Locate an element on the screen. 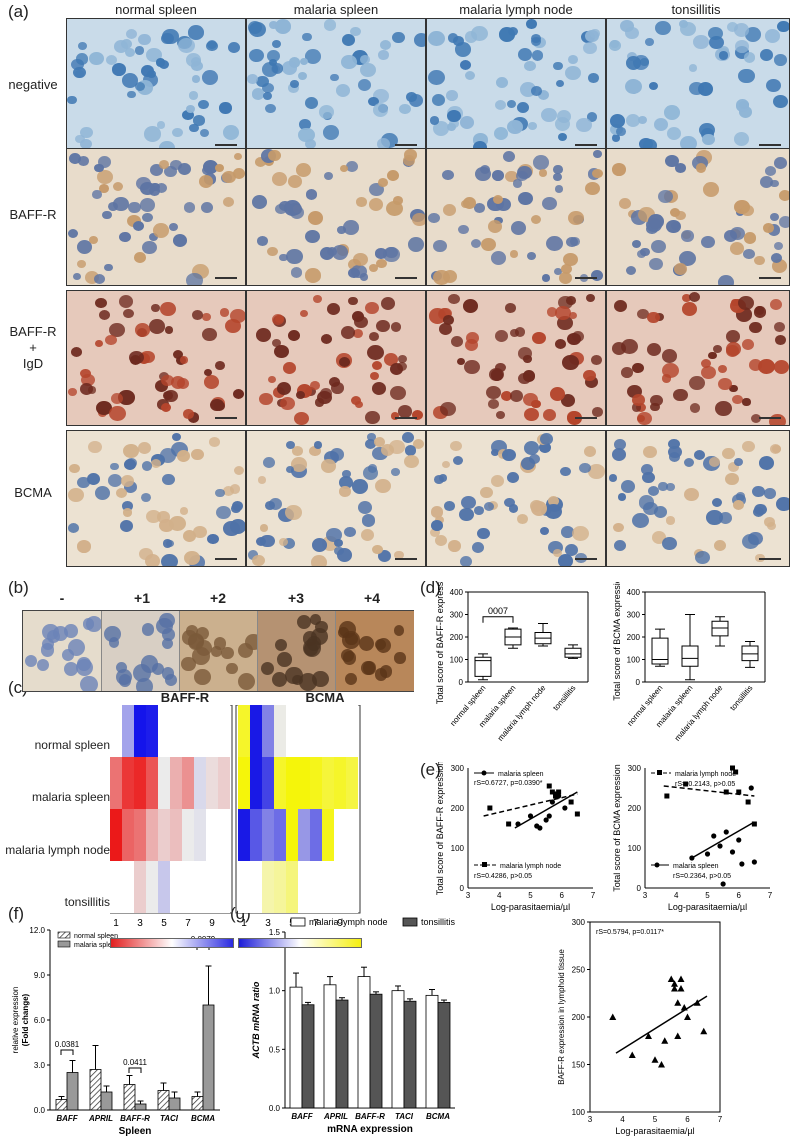 This screenshot has height=1148, width=793. f-ylabel-2: (Fold change) is located at coordinates (25, 1019).